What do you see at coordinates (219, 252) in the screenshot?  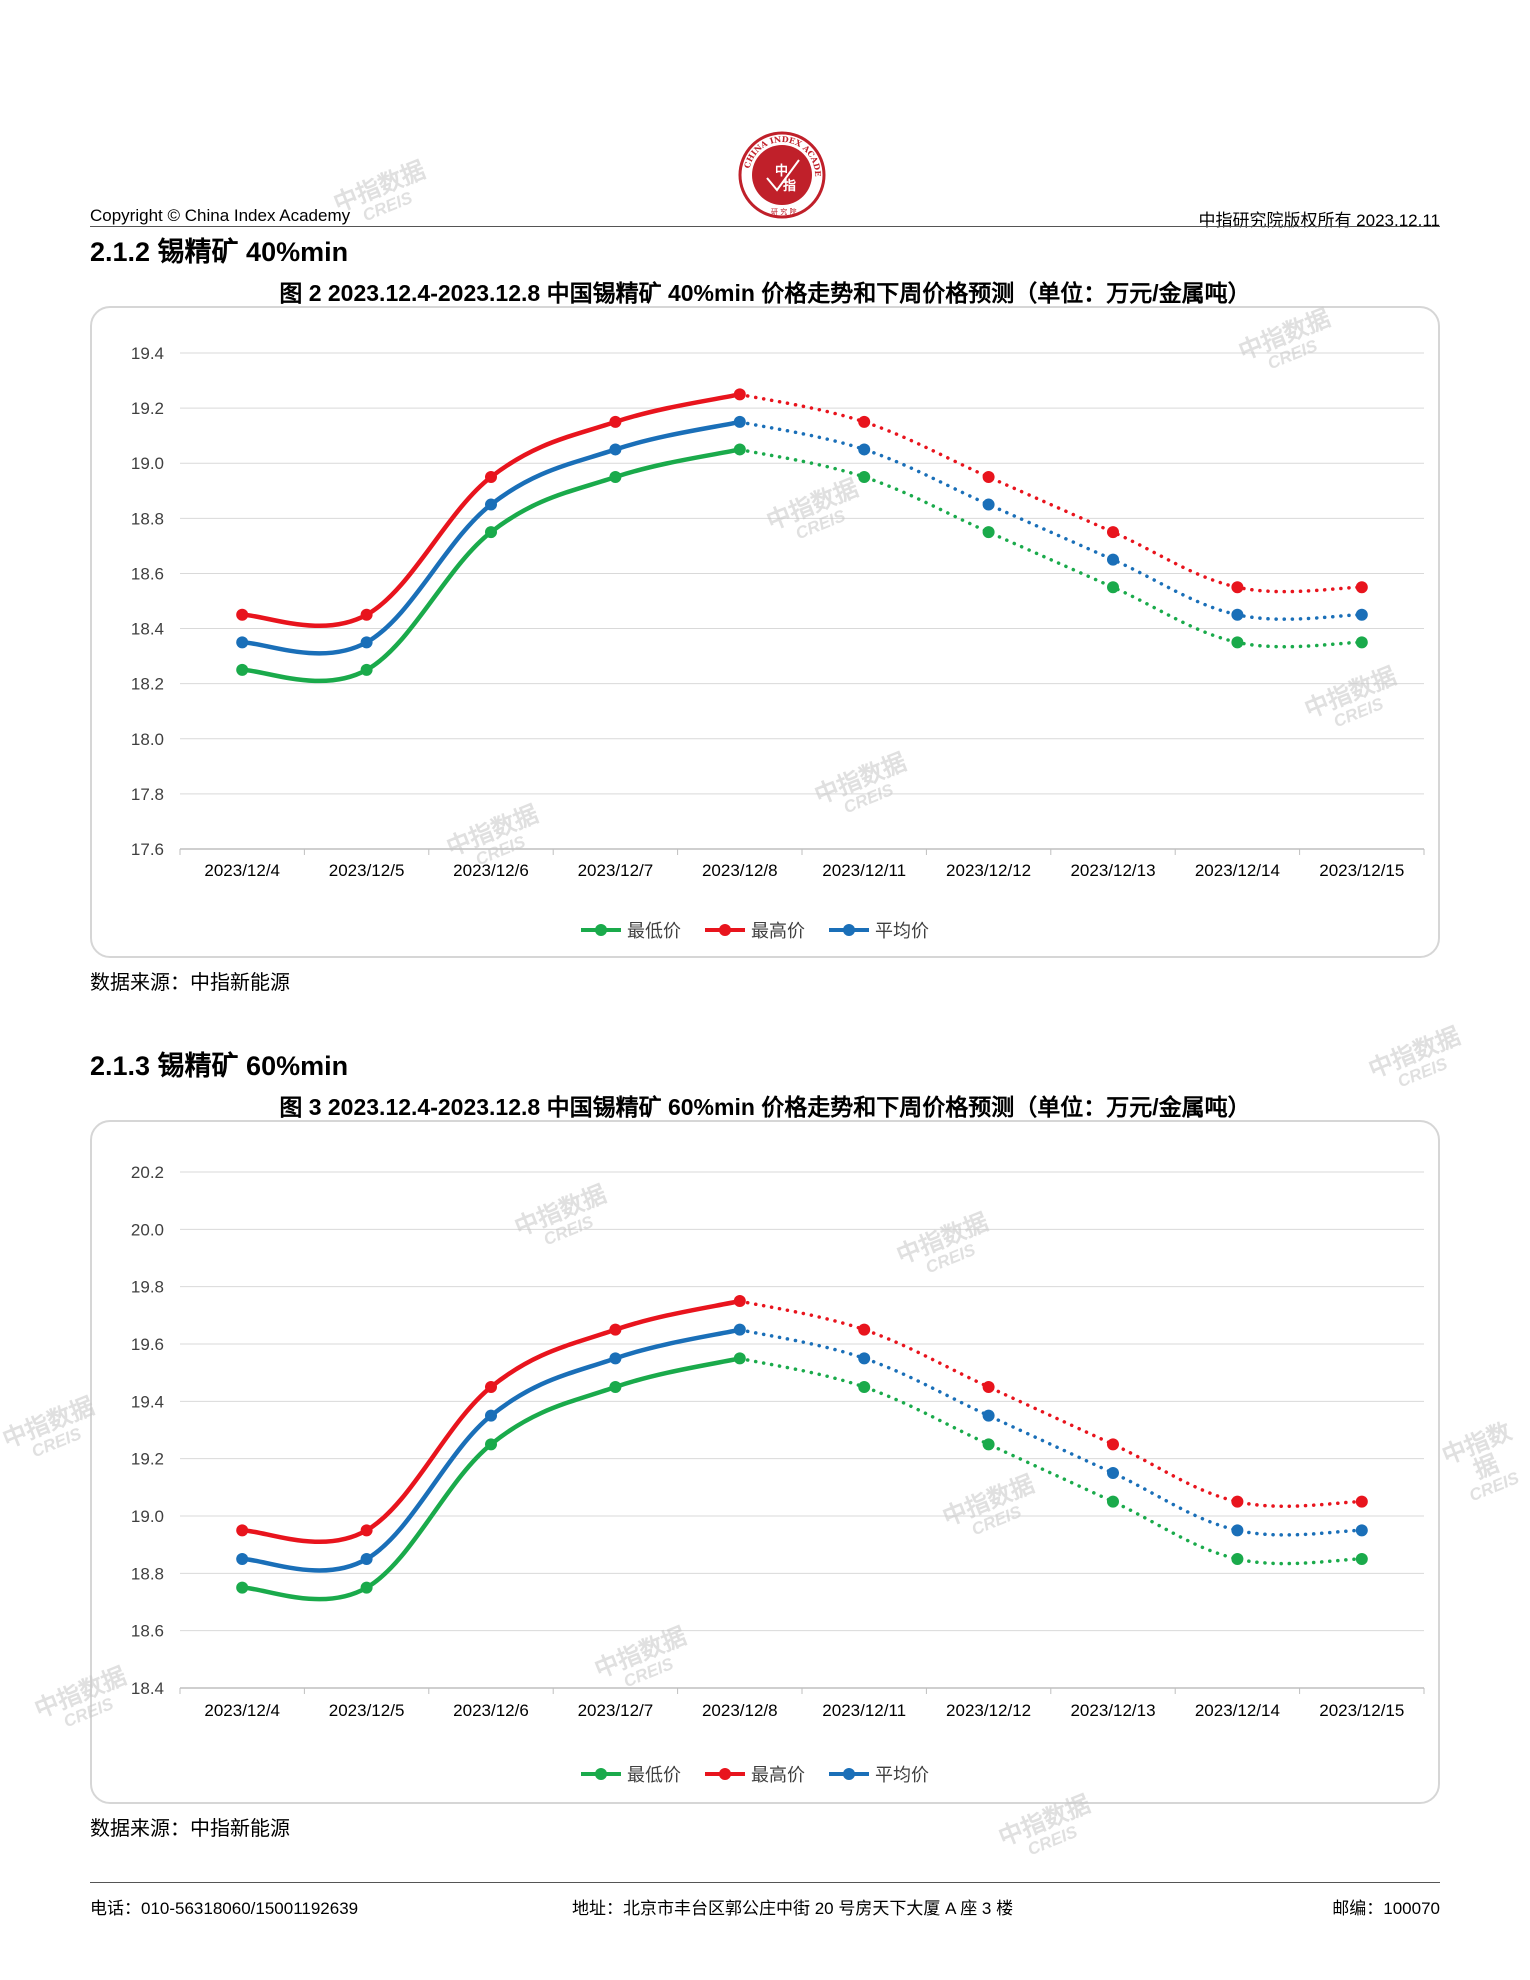 I see `section-heading-40: 2.1.2 锡精矿 40%min` at bounding box center [219, 252].